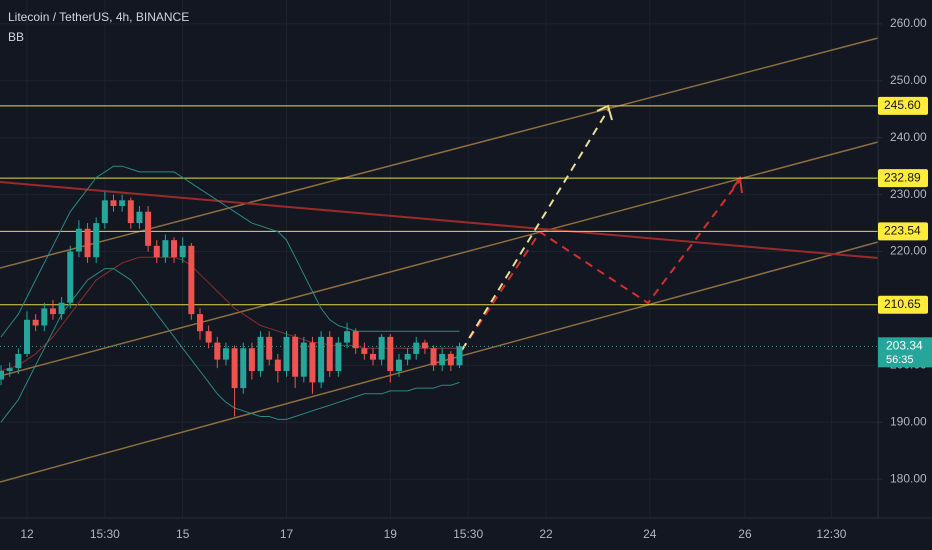 Image resolution: width=932 pixels, height=550 pixels. Describe the element at coordinates (230, 345) in the screenshot. I see `bb-lower` at that location.